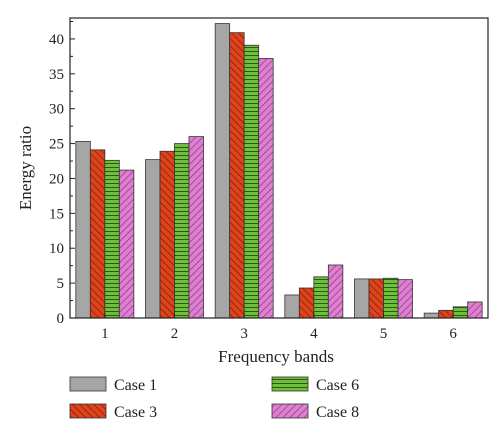 The height and width of the screenshot is (448, 500). I want to click on y-tick-label: 5, so click(61, 284).